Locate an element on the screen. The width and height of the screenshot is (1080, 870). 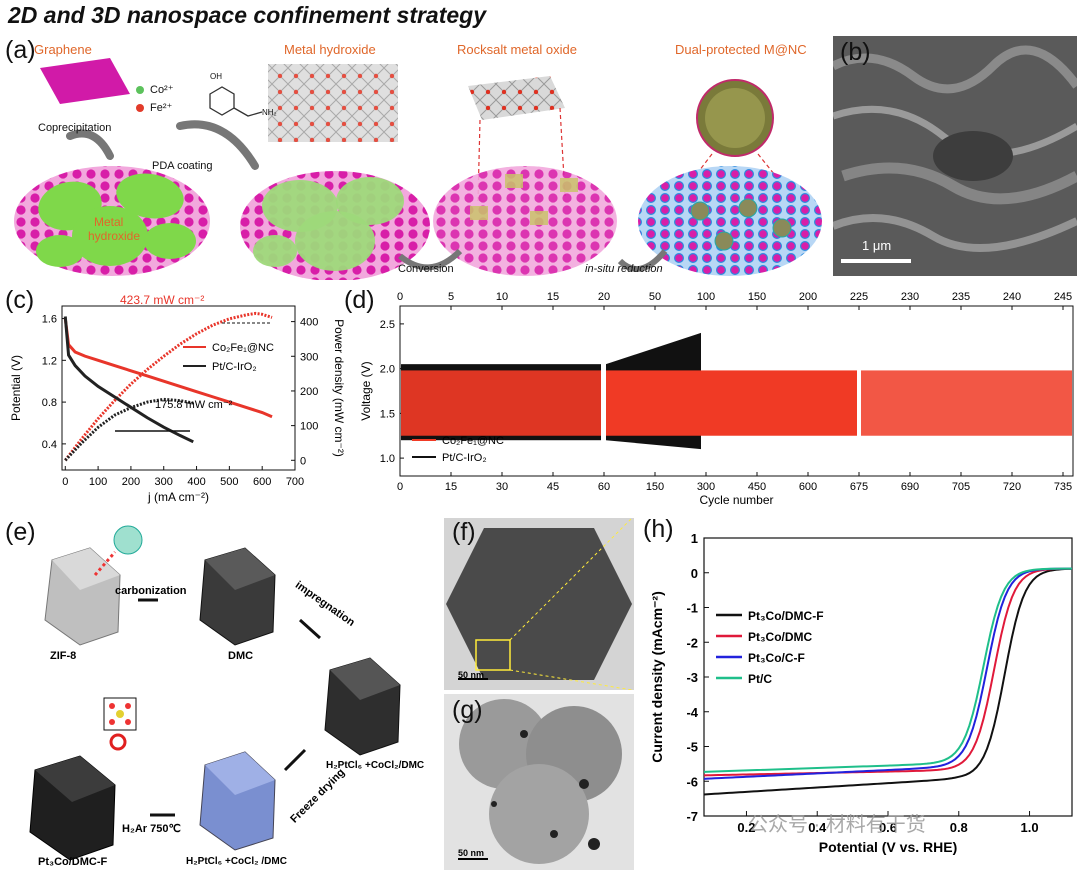
y-tick-label: -7 is located at coordinates (692, 816).